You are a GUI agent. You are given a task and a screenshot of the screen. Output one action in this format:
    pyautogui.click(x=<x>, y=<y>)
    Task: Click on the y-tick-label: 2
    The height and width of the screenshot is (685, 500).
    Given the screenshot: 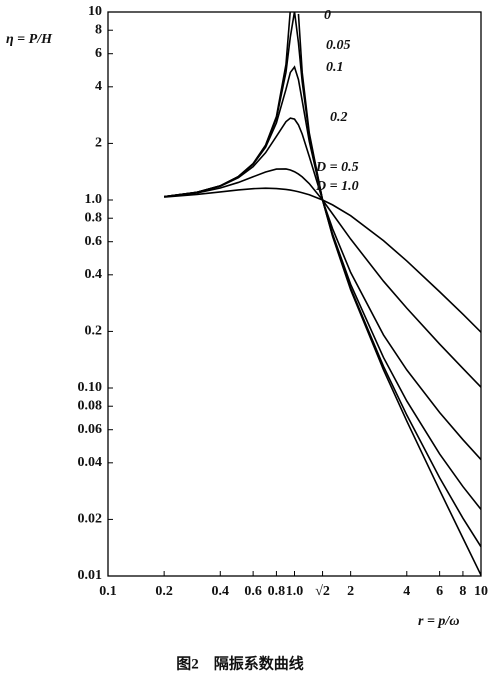 What is the action you would take?
    pyautogui.click(x=98, y=143)
    